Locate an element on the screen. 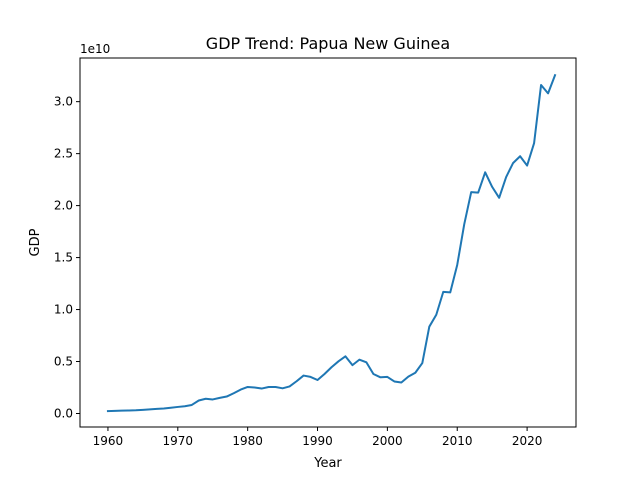 This screenshot has width=640, height=480. y-tick-label: 2.0 is located at coordinates (63, 206).